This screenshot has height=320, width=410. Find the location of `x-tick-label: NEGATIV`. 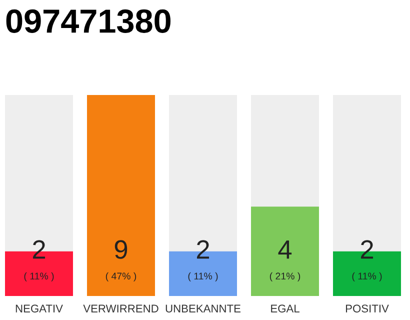

x-tick-label: NEGATIV is located at coordinates (39, 308).